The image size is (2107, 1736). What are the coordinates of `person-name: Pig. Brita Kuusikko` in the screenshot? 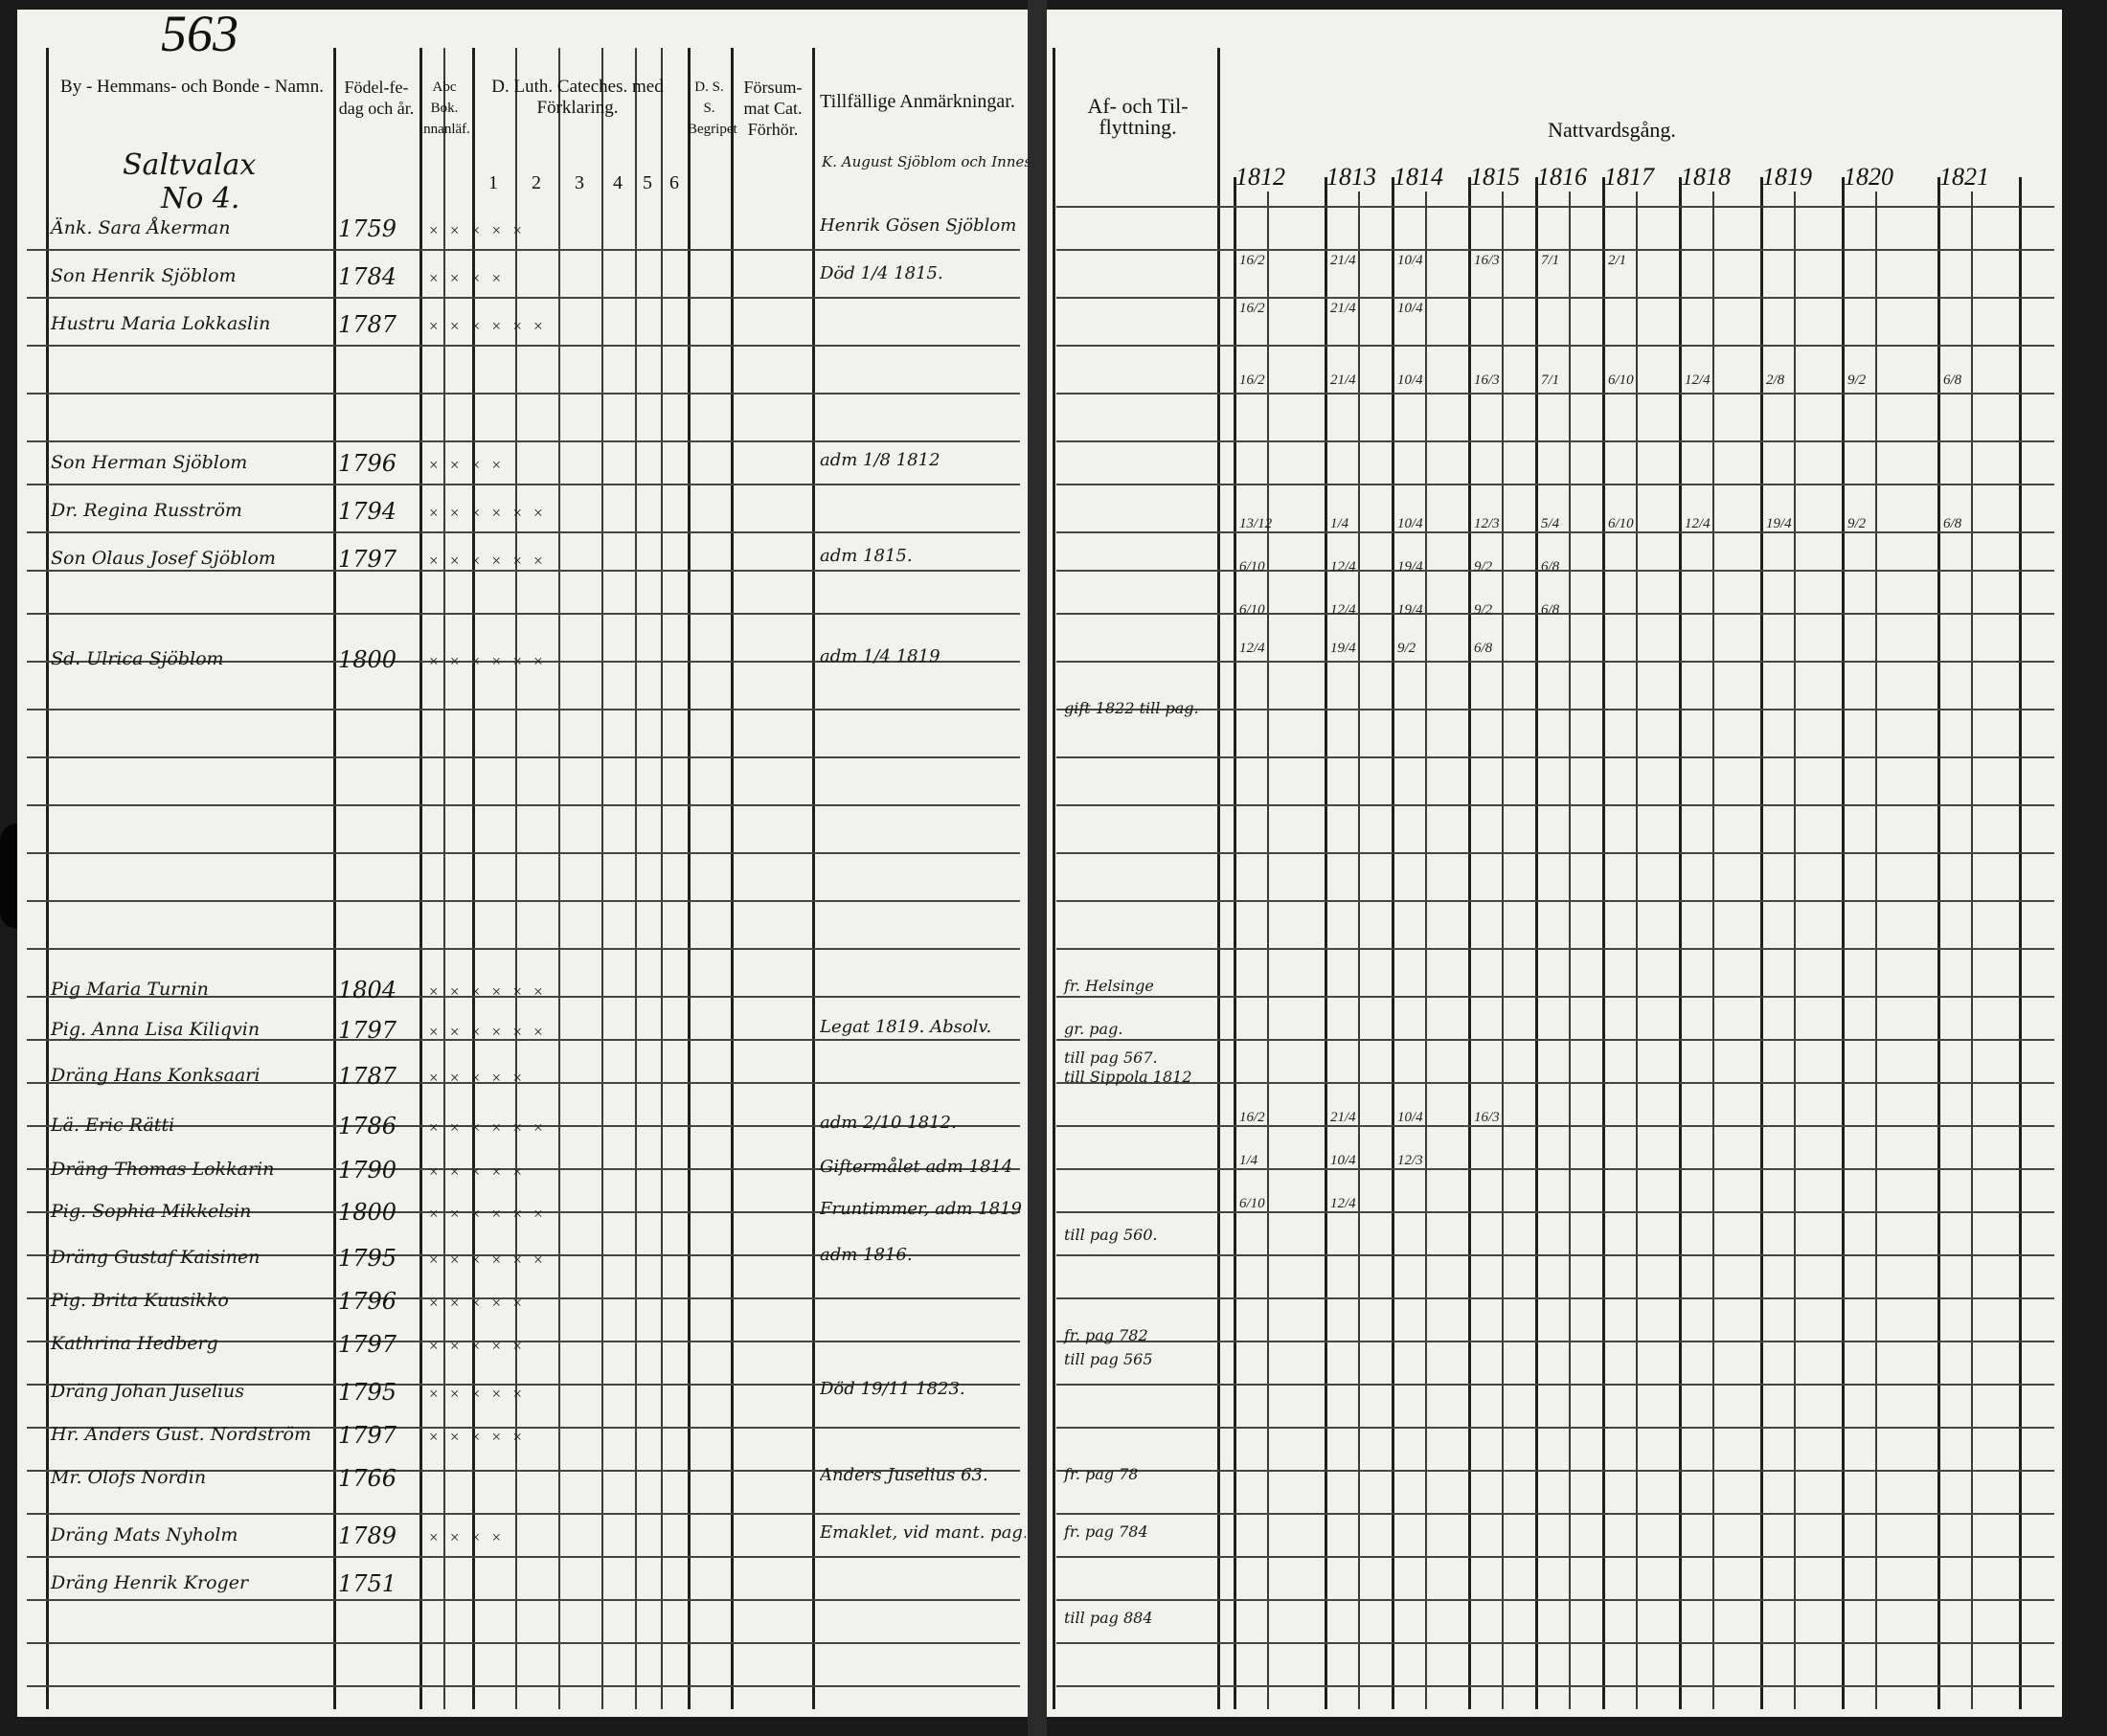 It's located at (140, 1300).